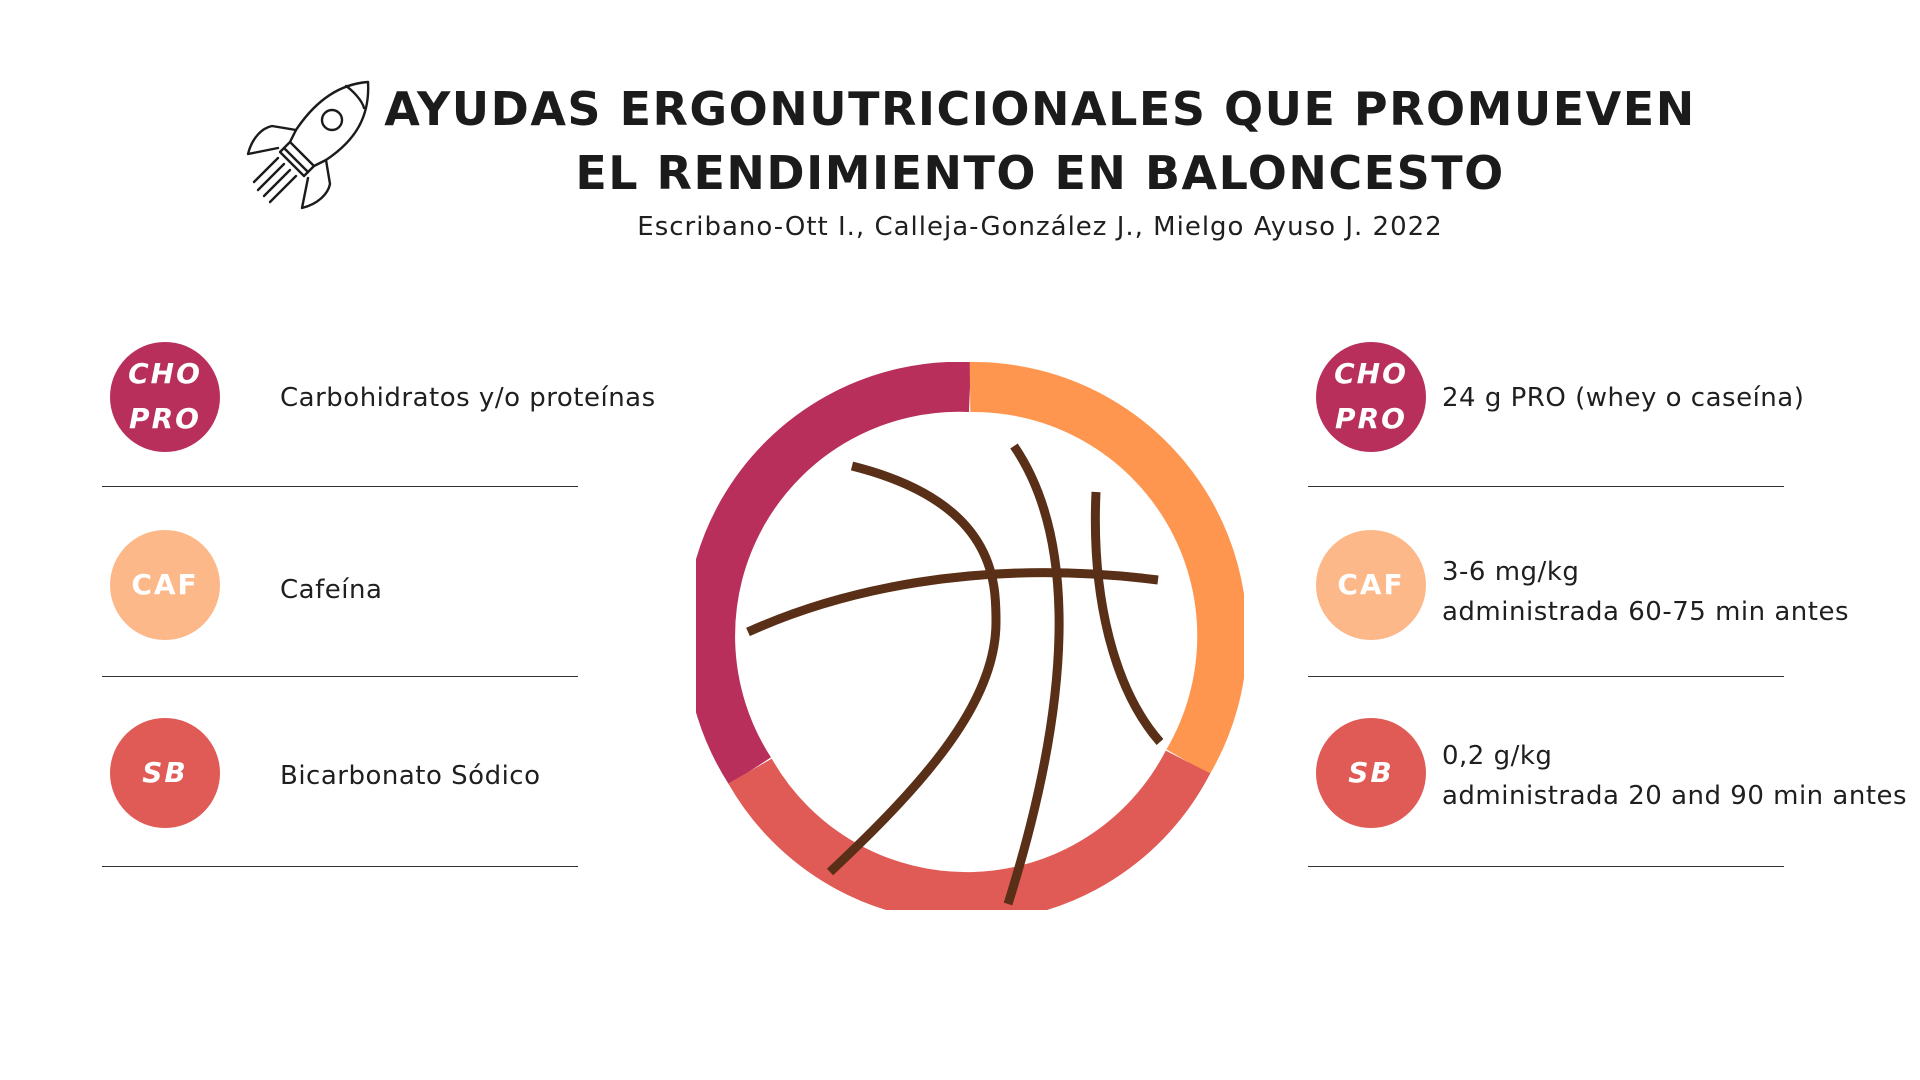  What do you see at coordinates (331, 590) in the screenshot?
I see `label-cafeina: Cafeína` at bounding box center [331, 590].